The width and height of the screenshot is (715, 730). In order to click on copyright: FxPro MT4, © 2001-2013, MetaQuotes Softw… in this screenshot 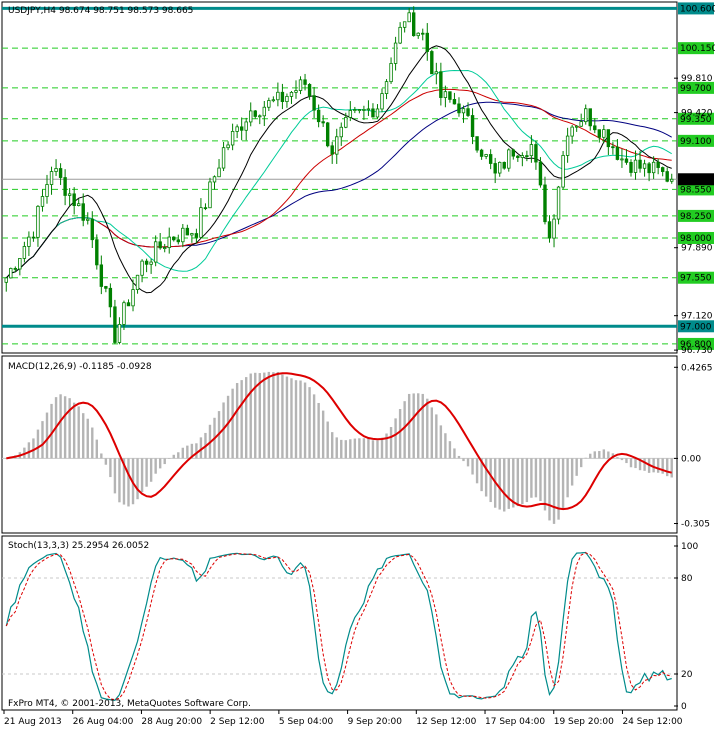, I will do `click(129, 704)`.